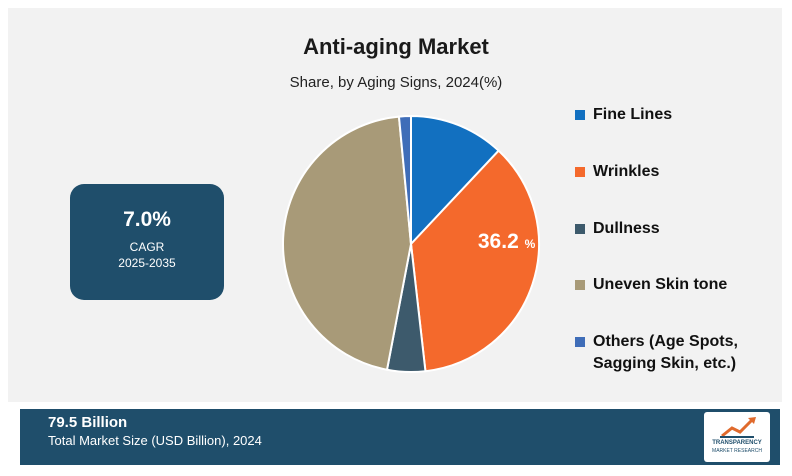  What do you see at coordinates (738, 427) in the screenshot?
I see `logo-arrow-icon` at bounding box center [738, 427].